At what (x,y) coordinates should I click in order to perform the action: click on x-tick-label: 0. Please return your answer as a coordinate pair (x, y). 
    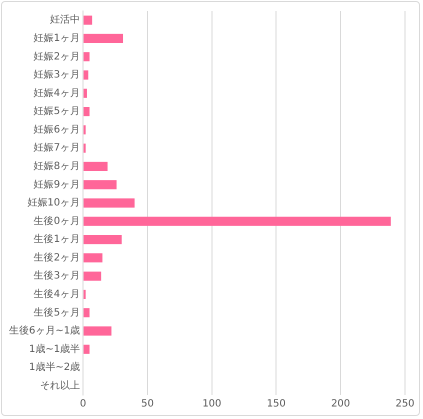
    Looking at the image, I should click on (83, 404).